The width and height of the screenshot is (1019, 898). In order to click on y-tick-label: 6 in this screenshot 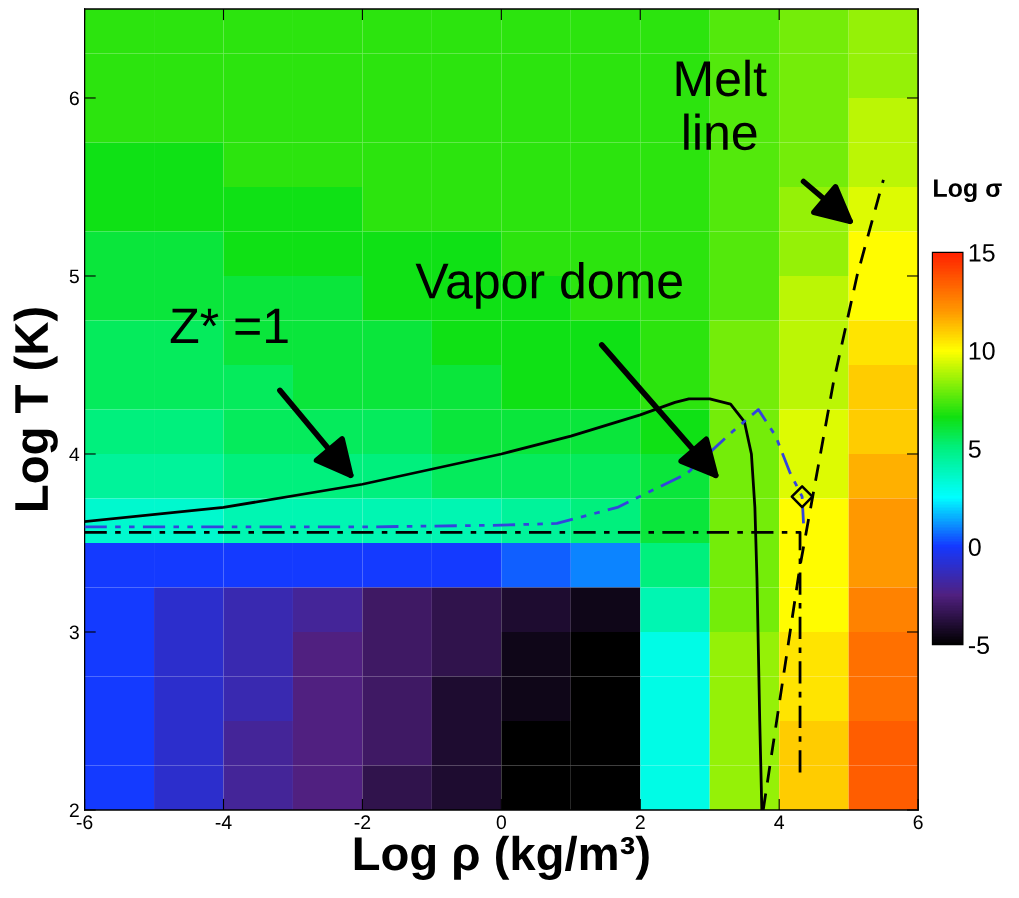, I will do `click(74, 98)`.